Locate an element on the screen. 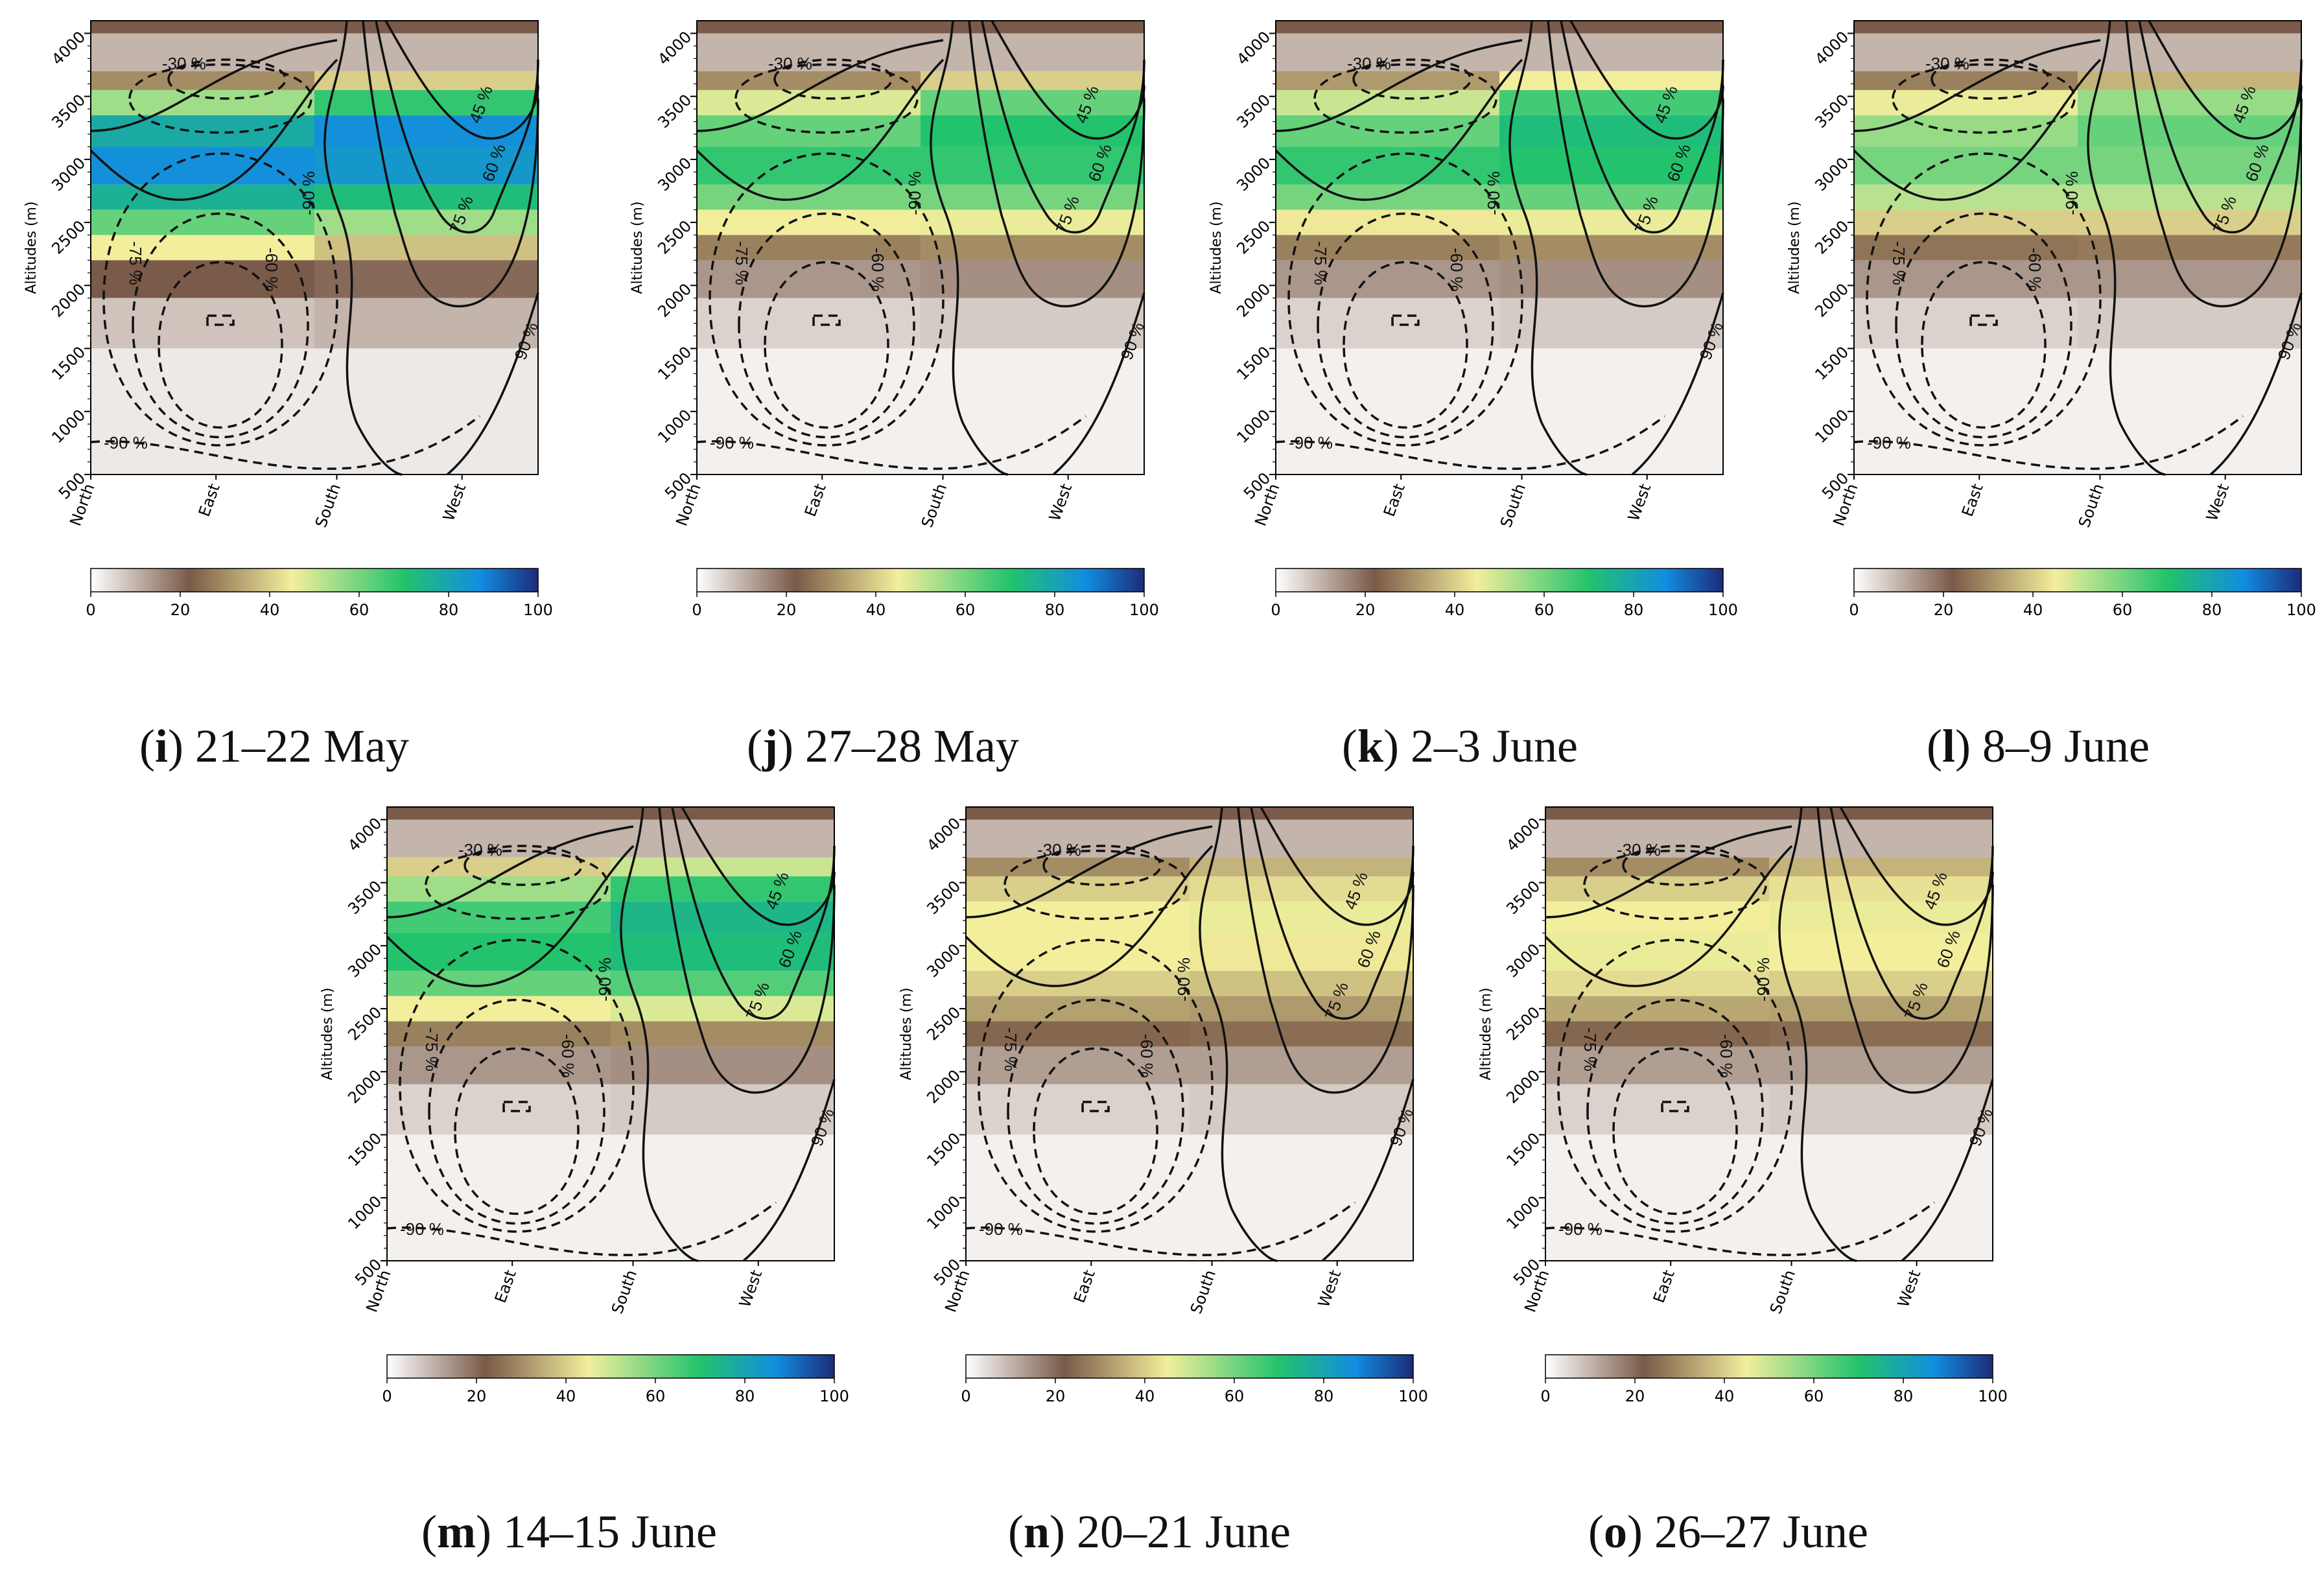  y-tick-label: 2500 is located at coordinates (68, 237).